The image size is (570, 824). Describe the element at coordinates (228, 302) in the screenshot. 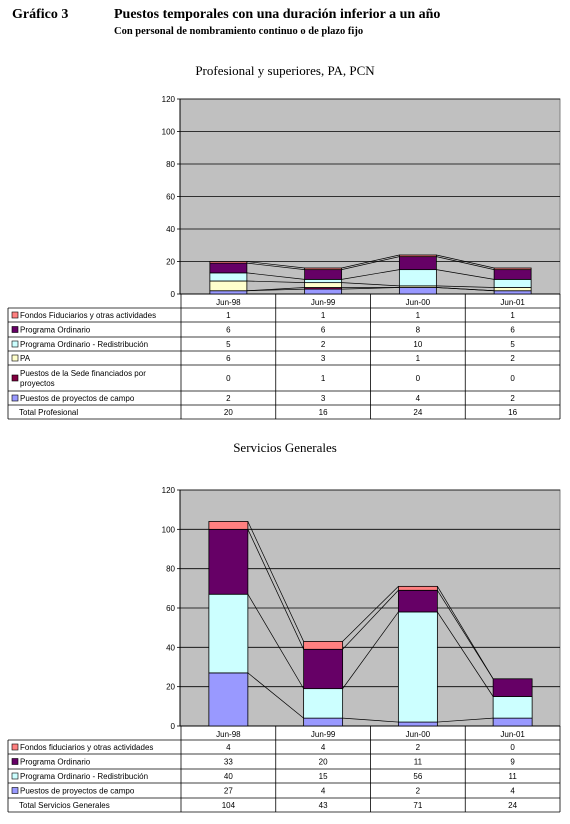

I see `x-tick-label: Jun-98` at that location.